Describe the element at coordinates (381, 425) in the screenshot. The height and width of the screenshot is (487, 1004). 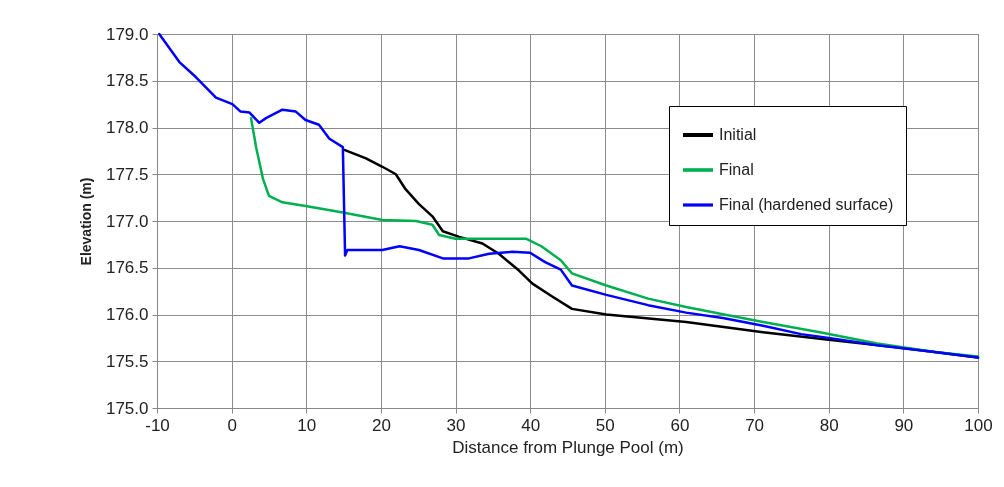
I see `x-tick-label: 20` at that location.